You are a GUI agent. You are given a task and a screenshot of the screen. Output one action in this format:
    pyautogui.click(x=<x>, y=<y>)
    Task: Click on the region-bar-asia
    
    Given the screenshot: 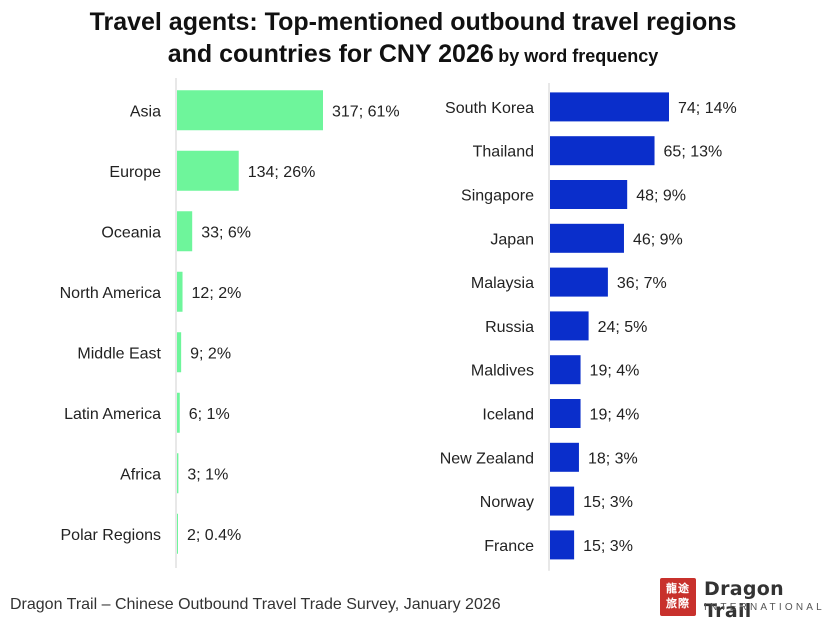 What is the action you would take?
    pyautogui.click(x=250, y=110)
    